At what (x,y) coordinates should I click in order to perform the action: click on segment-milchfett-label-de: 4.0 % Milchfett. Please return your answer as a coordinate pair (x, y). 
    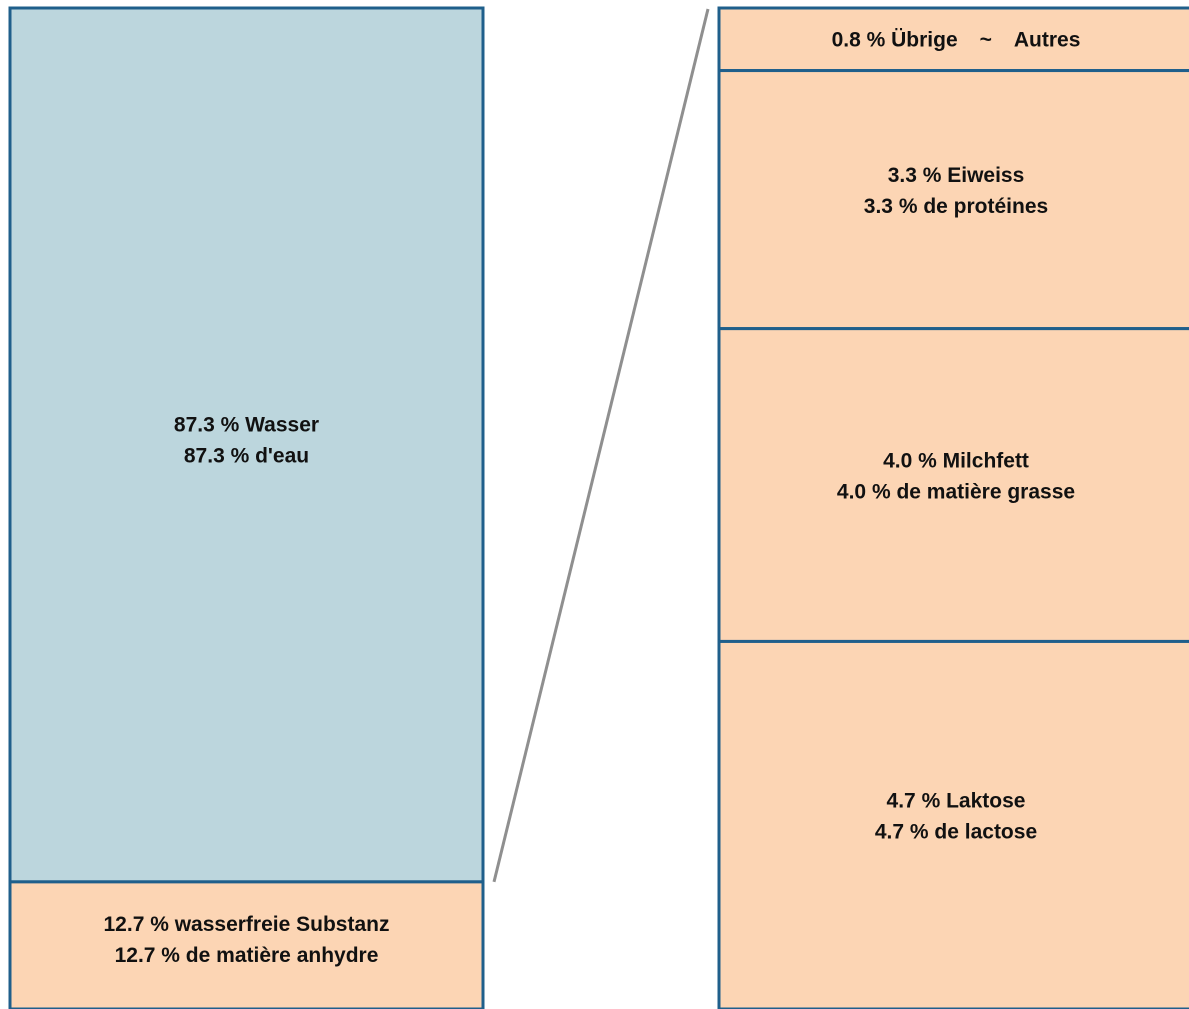
    Looking at the image, I should click on (956, 461).